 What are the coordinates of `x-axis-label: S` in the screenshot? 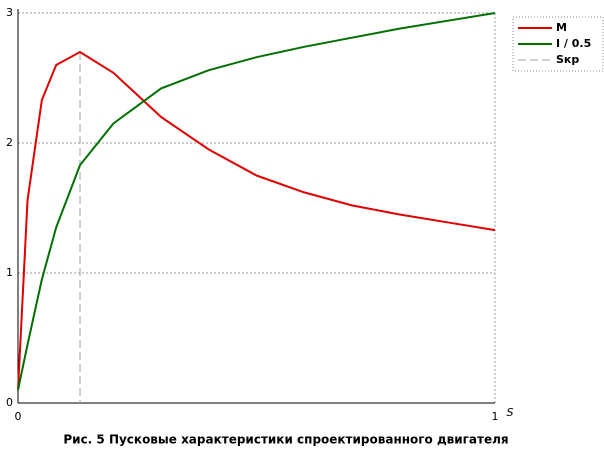 It's located at (510, 412).